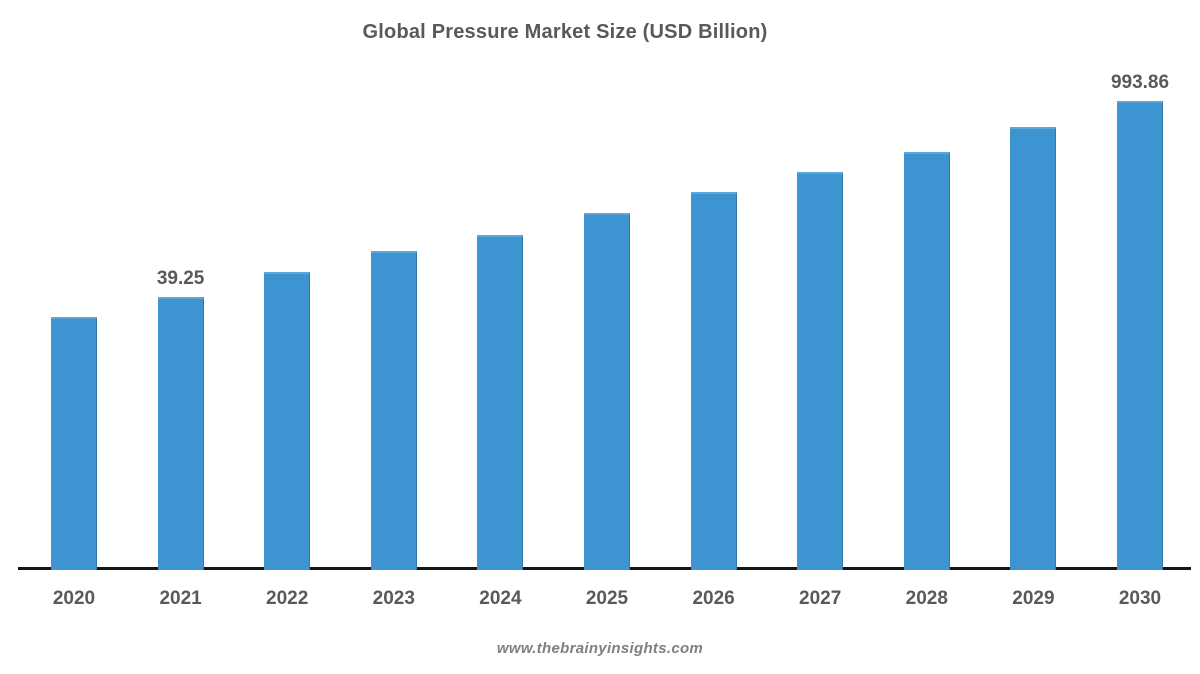  I want to click on x-tick-label-2029: 2029, so click(1033, 598).